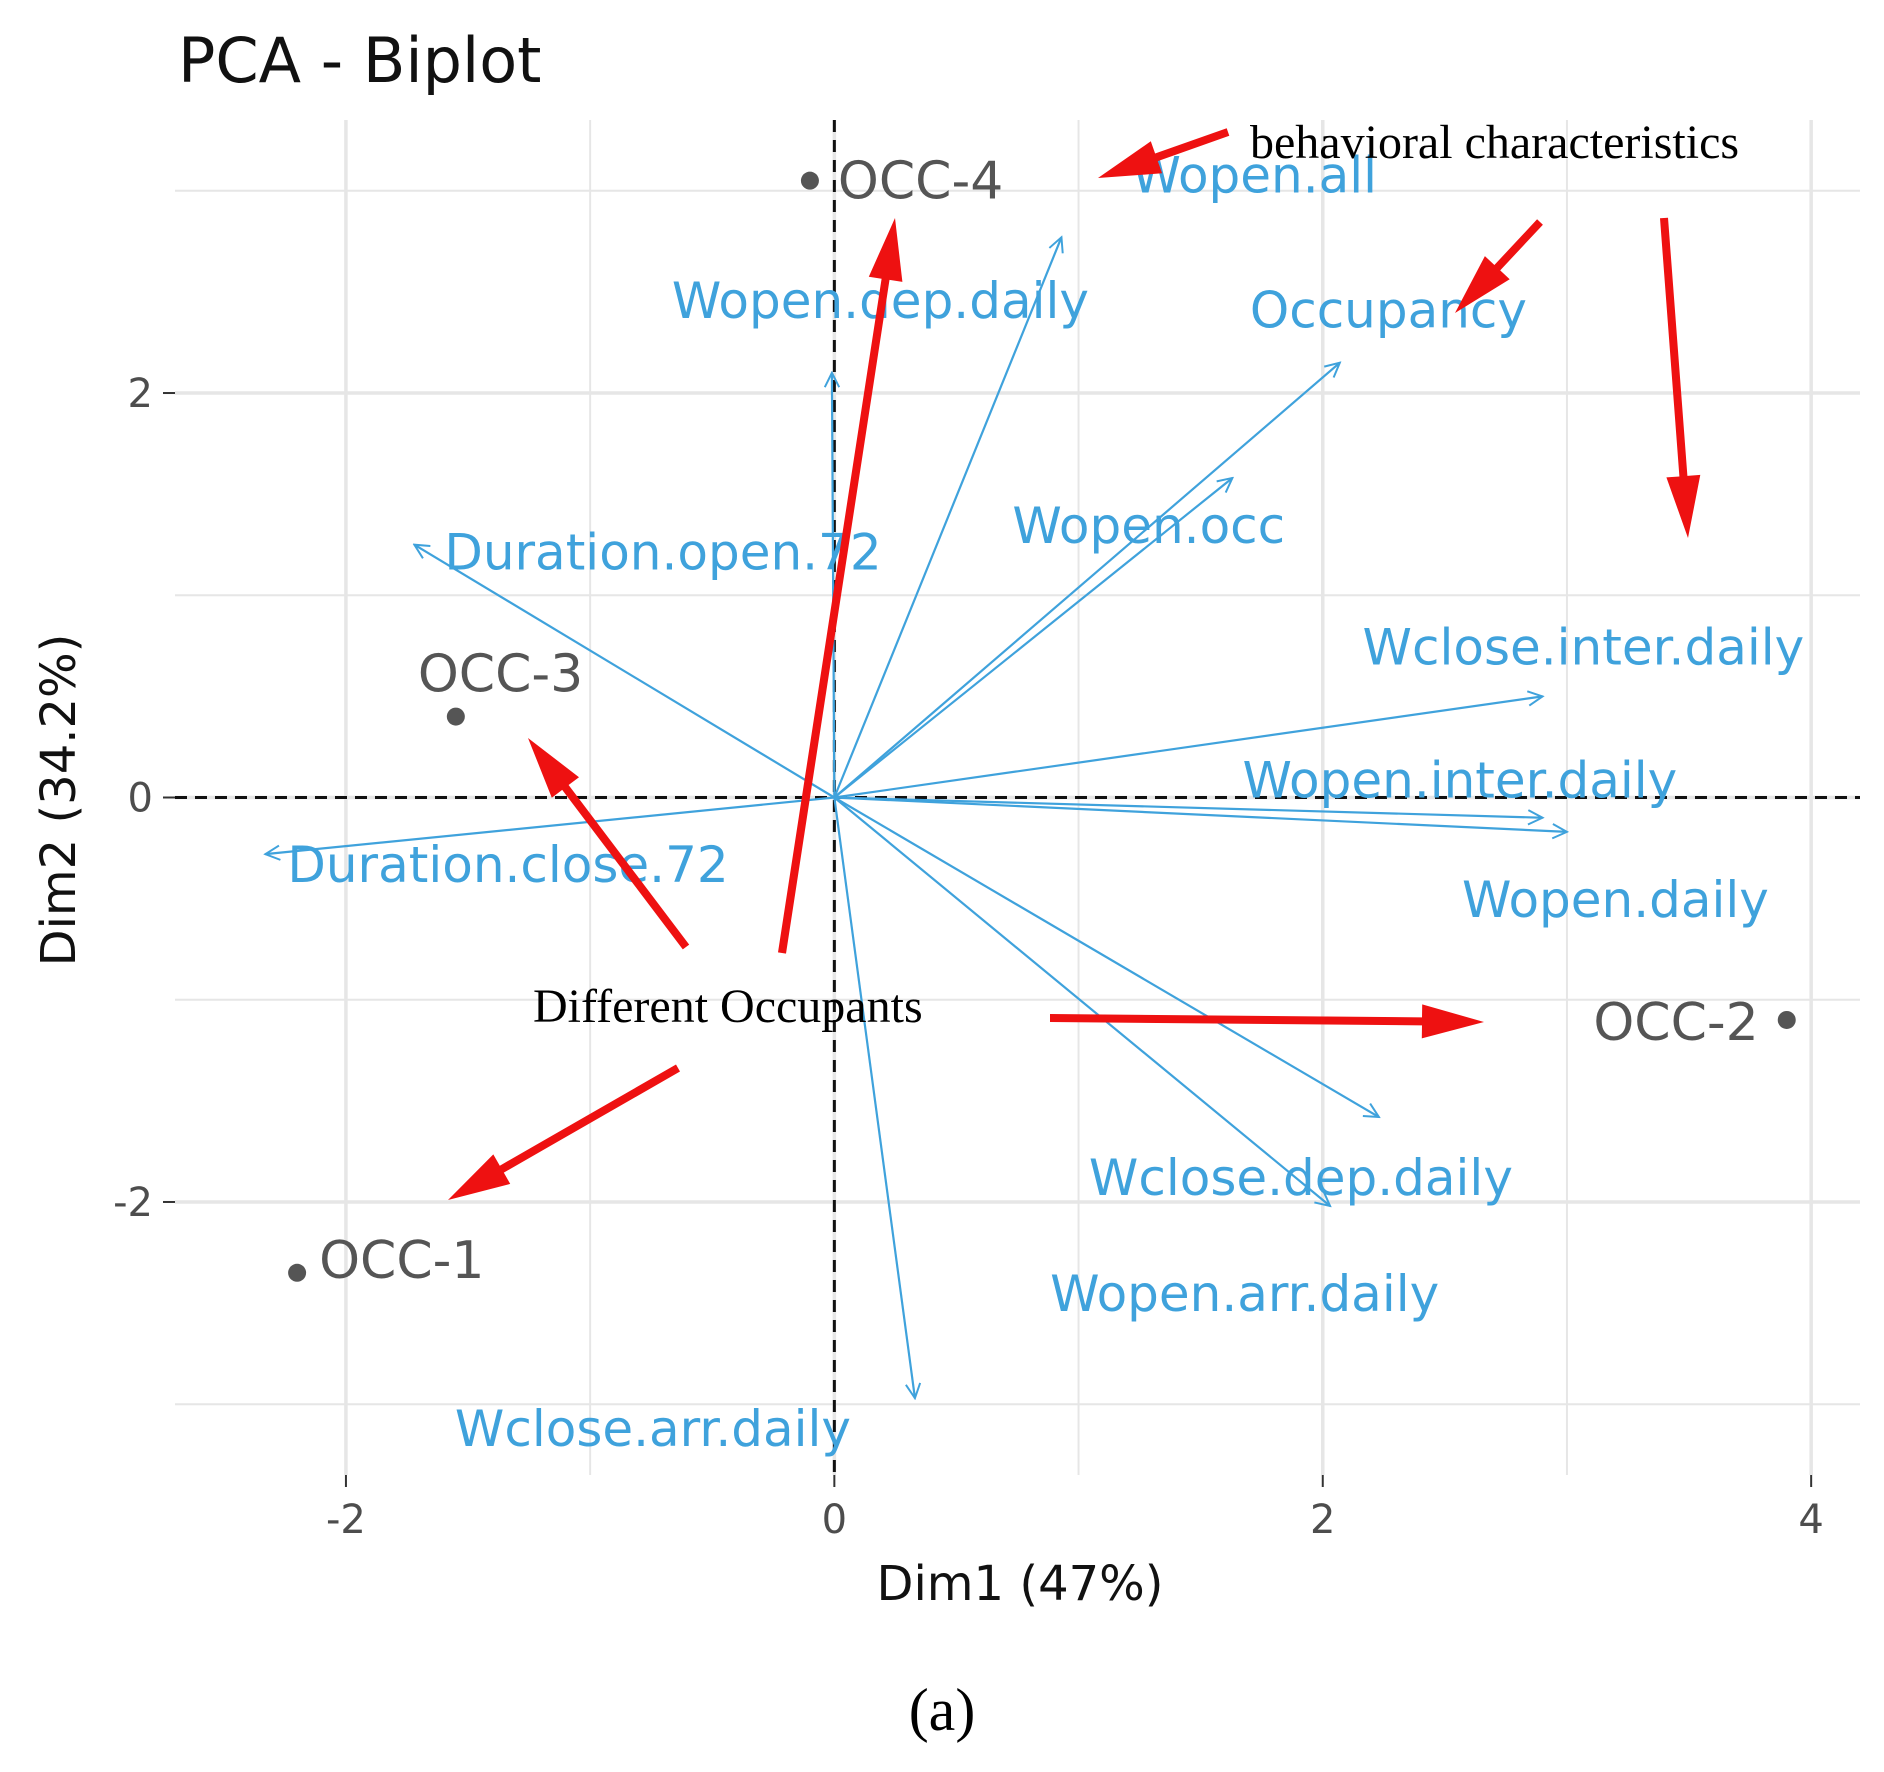  I want to click on variable-vector-wopen-daily, so click(1200, 814).